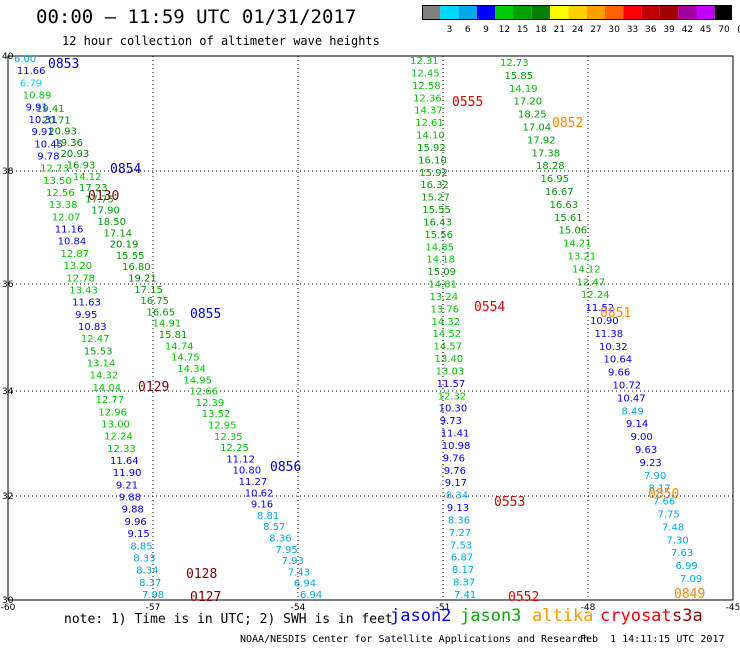 The width and height of the screenshot is (740, 650). I want to click on latitude-label: 38, so click(8, 172).